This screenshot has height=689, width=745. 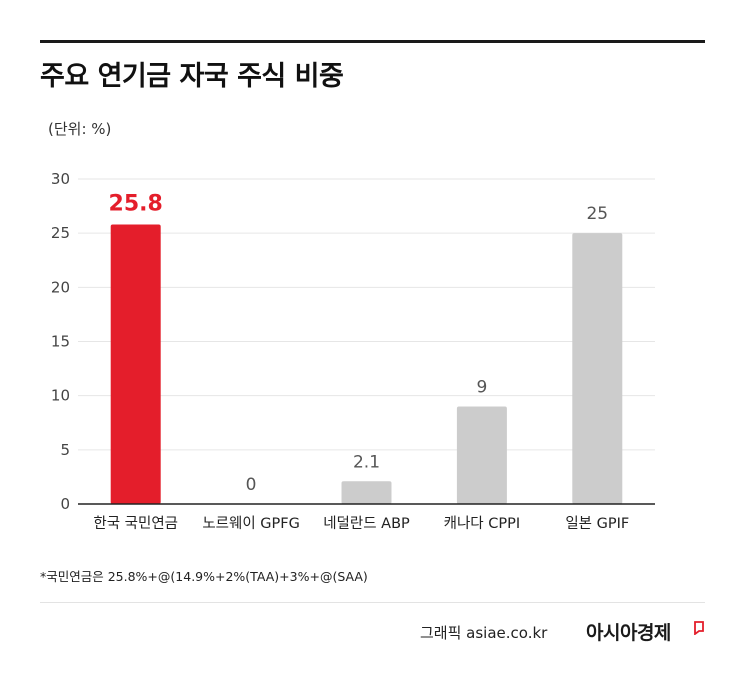 I want to click on credit-text: 그래픽 asiae.co.kr, so click(x=484, y=633).